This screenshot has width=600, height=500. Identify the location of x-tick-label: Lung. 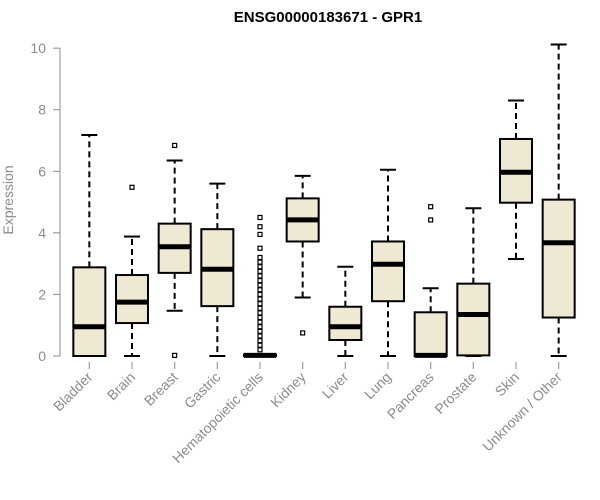
(377, 385).